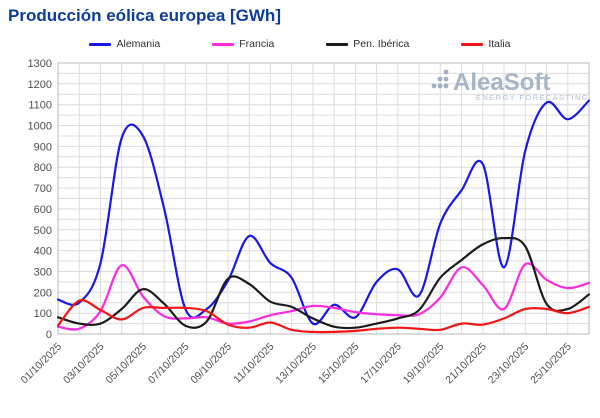 This screenshot has width=600, height=418. What do you see at coordinates (144, 15) in the screenshot?
I see `chart-title: Producción eólica europea [GWh]` at bounding box center [144, 15].